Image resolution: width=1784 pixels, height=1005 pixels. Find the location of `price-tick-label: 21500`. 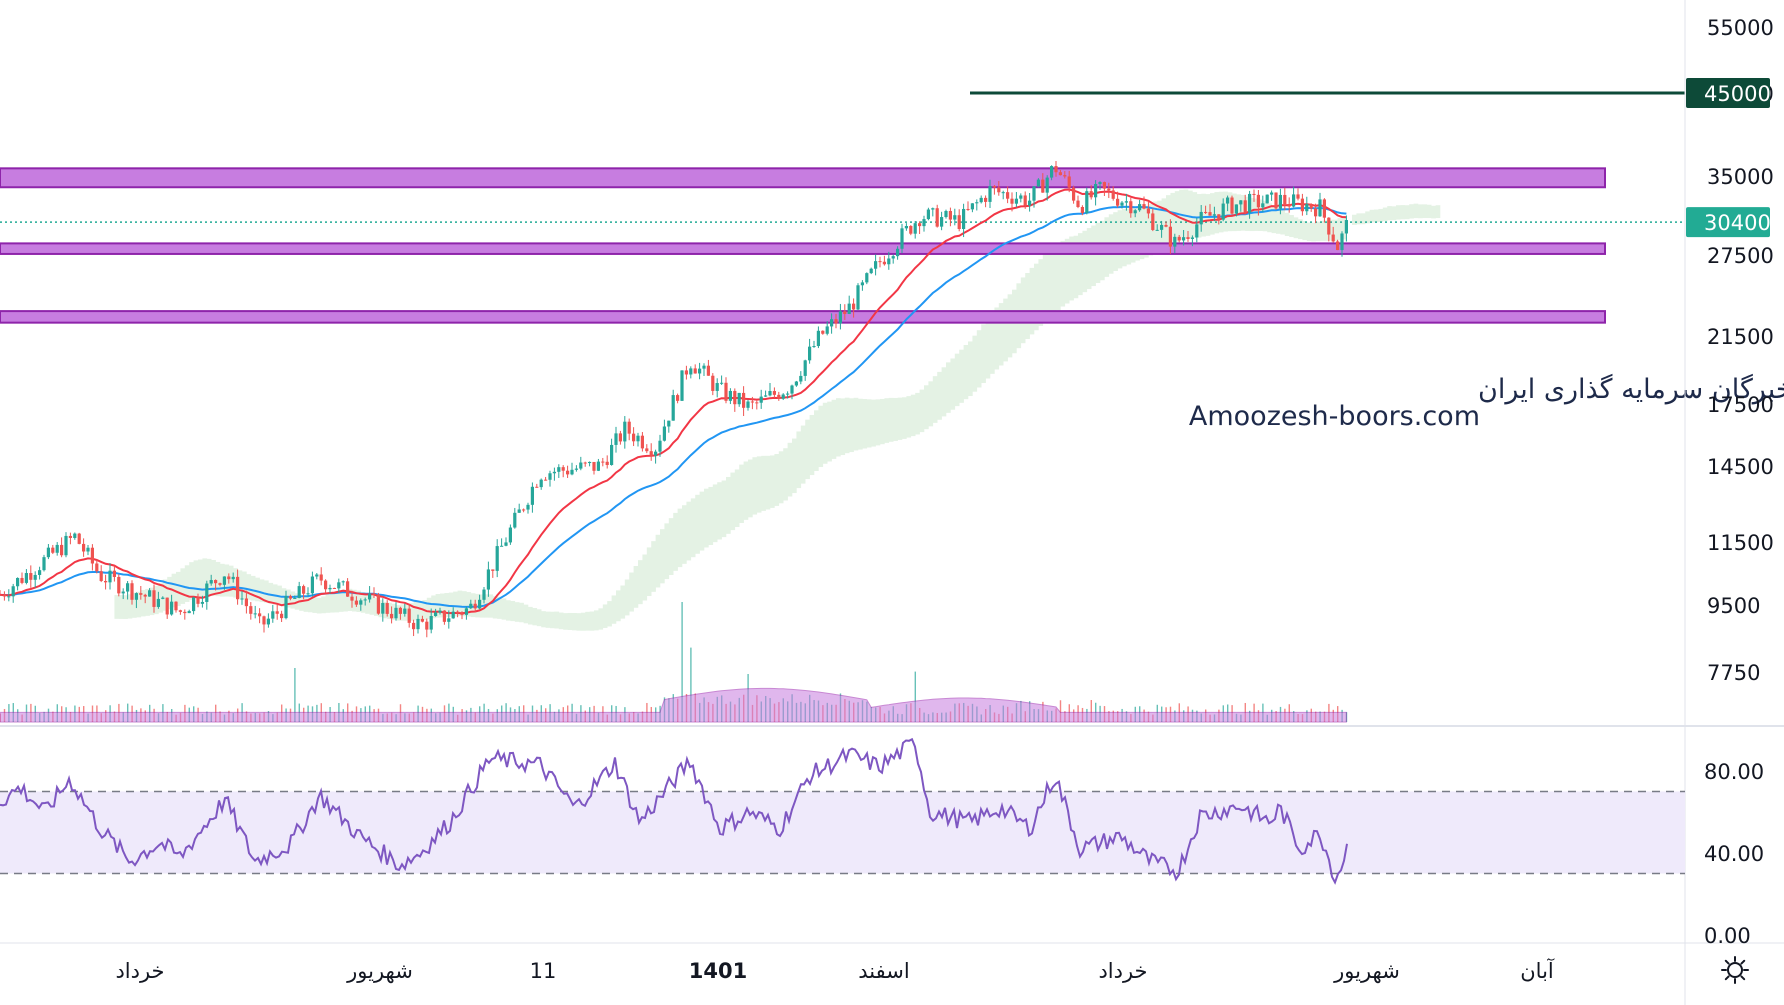

price-tick-label: 21500 is located at coordinates (1740, 337).